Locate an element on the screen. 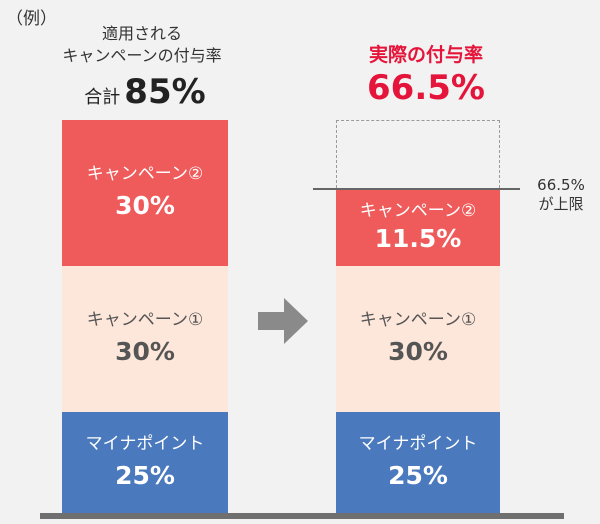  left-mynapoint-value: 25% is located at coordinates (145, 475).